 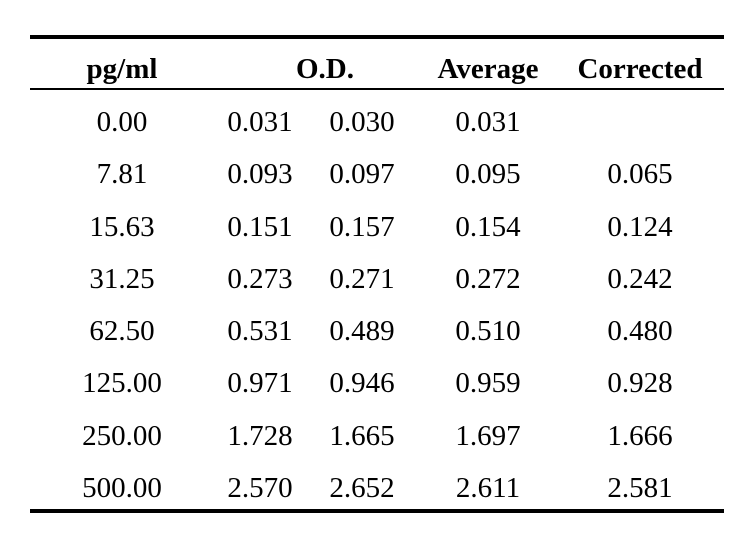 What do you see at coordinates (122, 331) in the screenshot?
I see `cell-concentration: 62.50` at bounding box center [122, 331].